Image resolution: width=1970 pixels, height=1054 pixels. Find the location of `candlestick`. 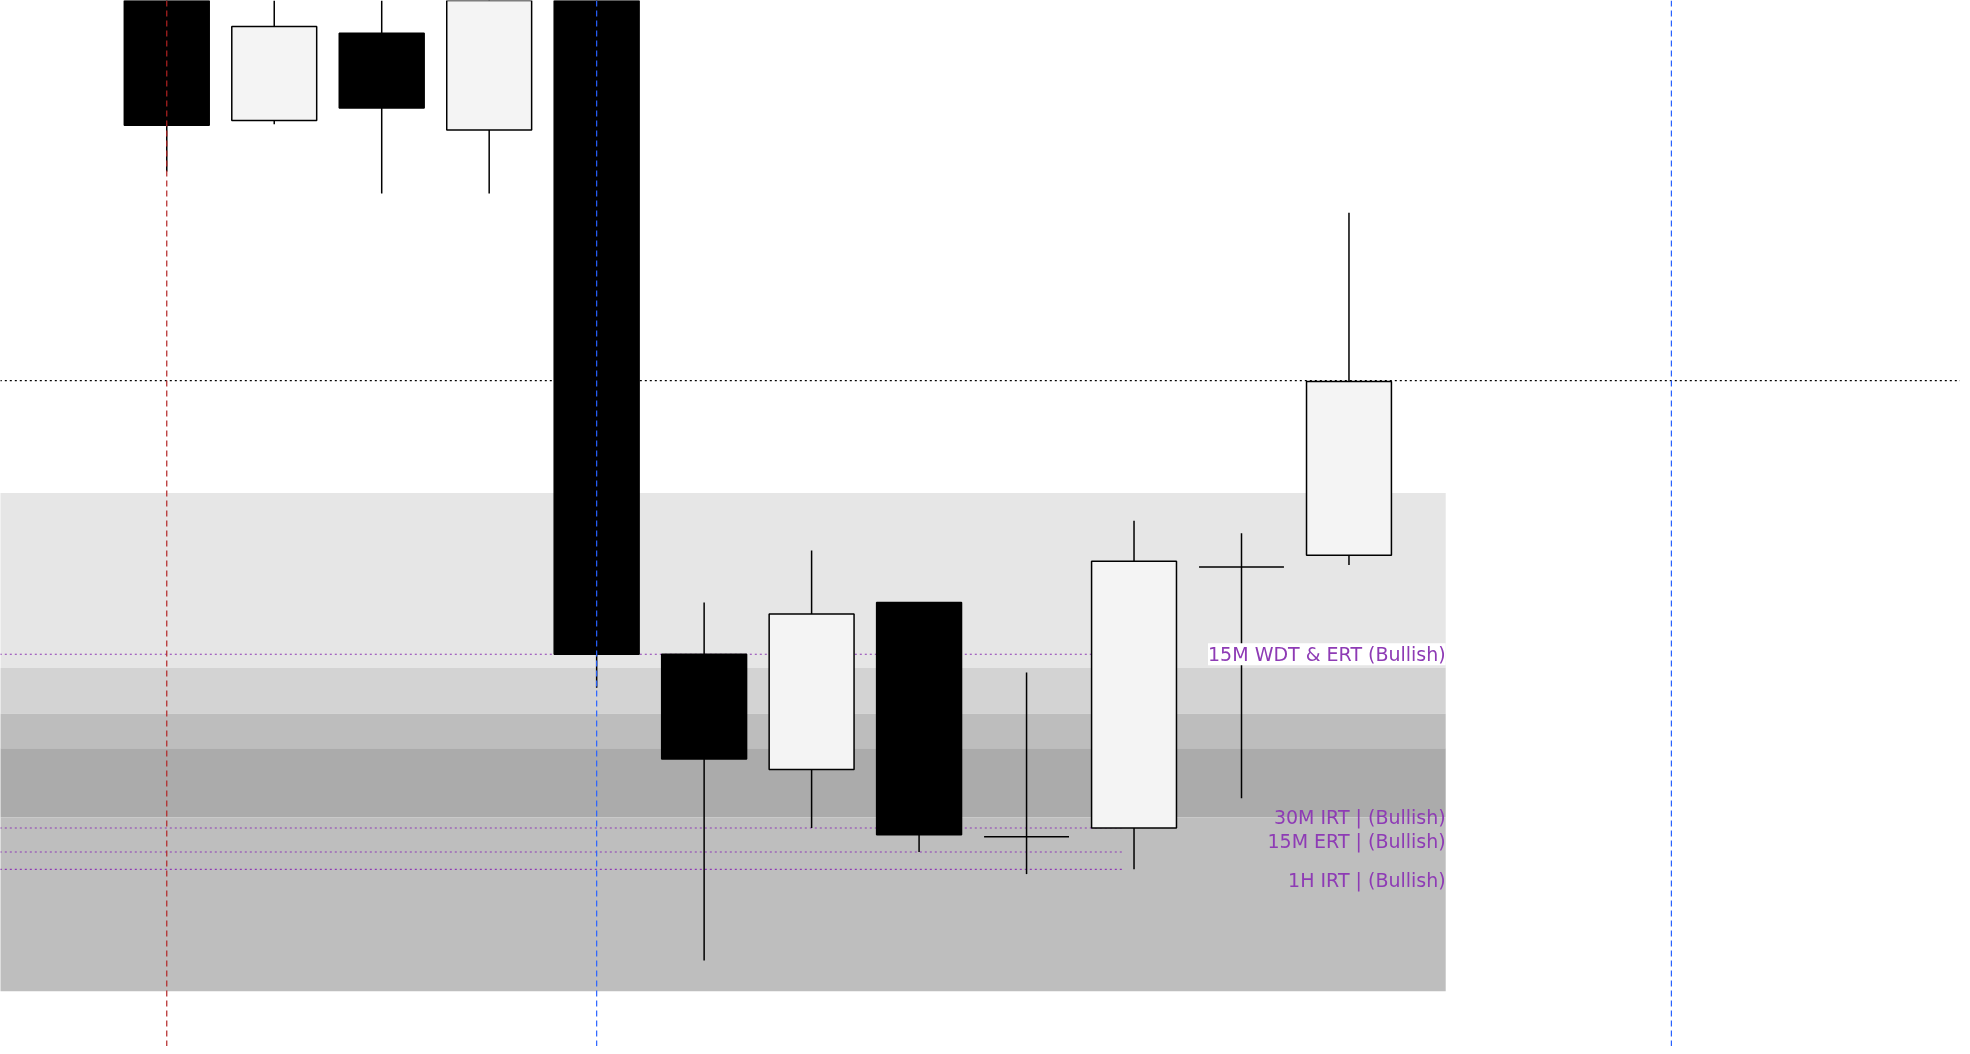

candlestick is located at coordinates (1026, 773).